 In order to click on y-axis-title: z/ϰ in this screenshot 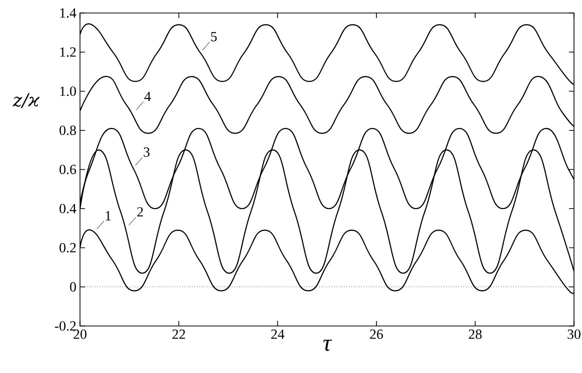, I will do `click(26, 100)`.